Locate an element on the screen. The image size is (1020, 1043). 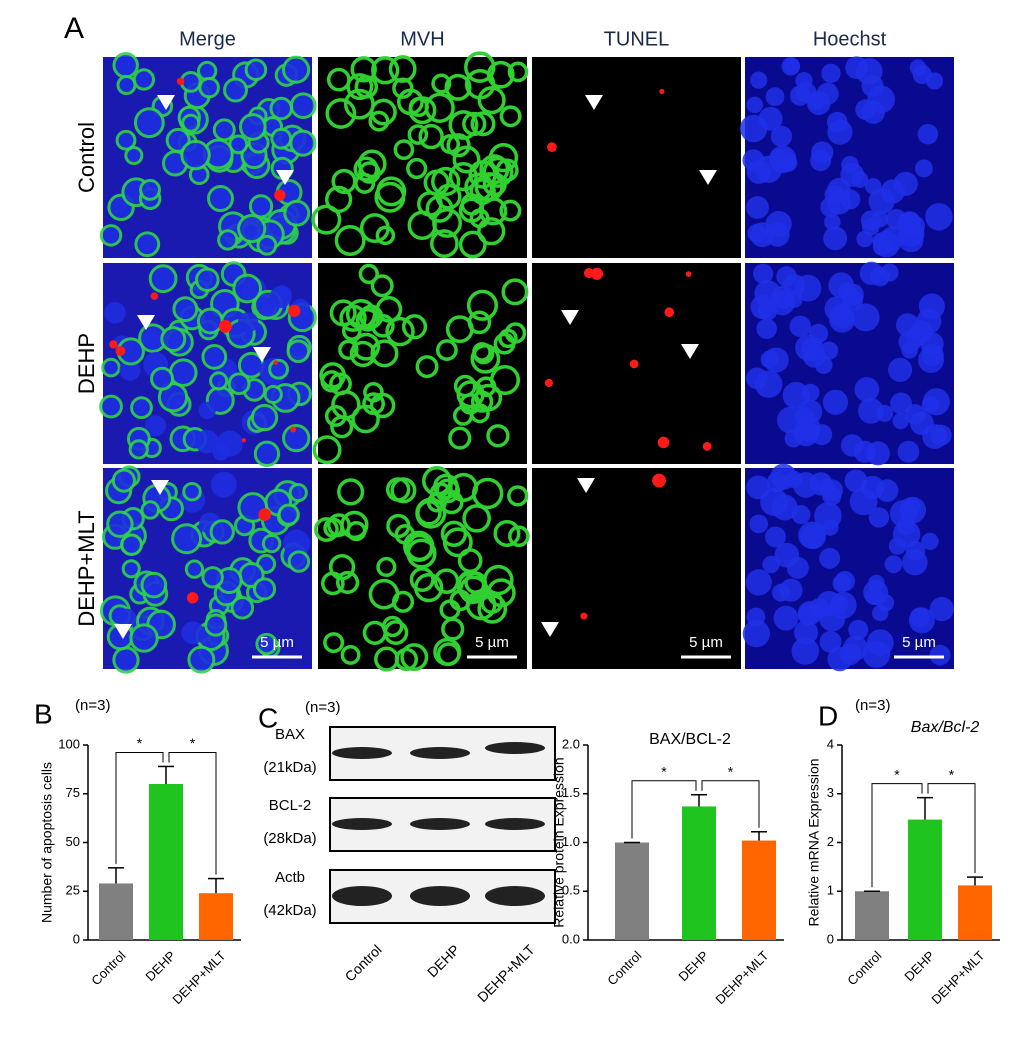
x-tick-label: DEHP is located at coordinates (693, 966).